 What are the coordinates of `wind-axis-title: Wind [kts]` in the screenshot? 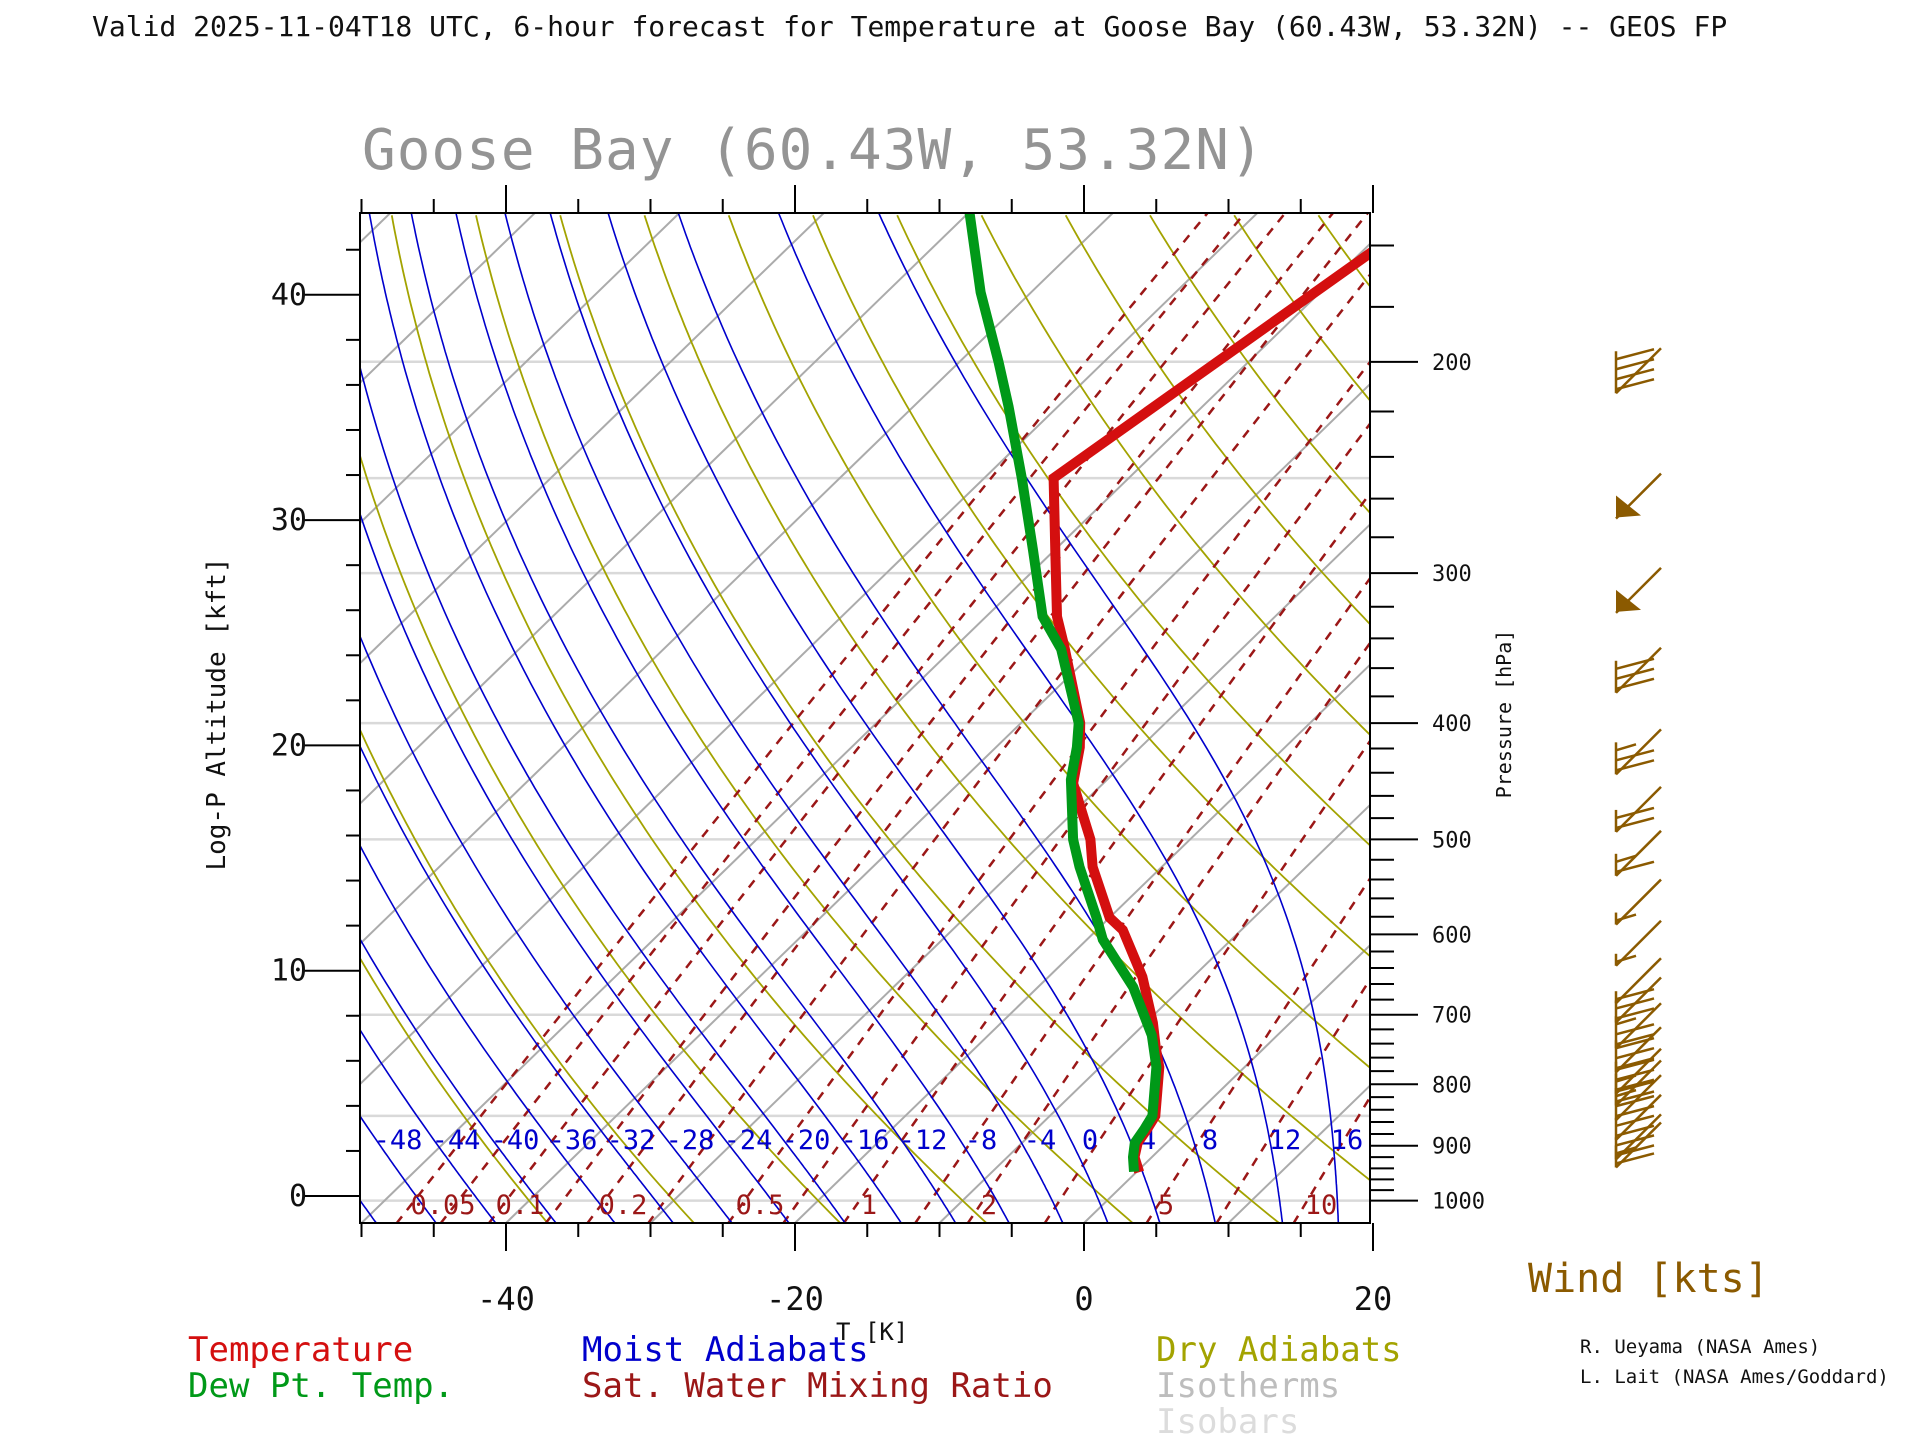 It's located at (1648, 1279).